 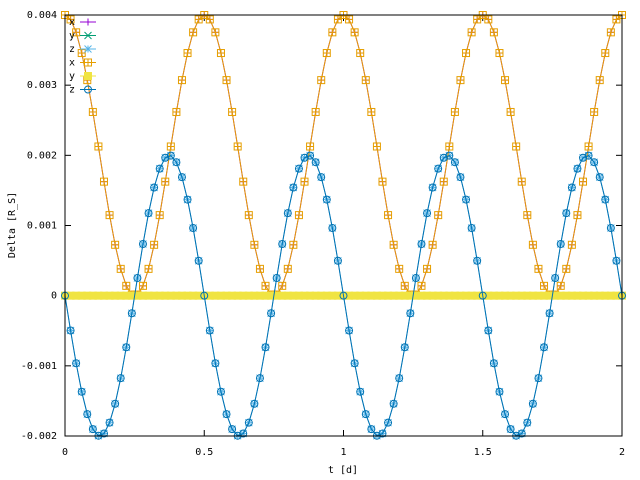 What do you see at coordinates (65, 452) in the screenshot?
I see `x-tick-label: 0` at bounding box center [65, 452].